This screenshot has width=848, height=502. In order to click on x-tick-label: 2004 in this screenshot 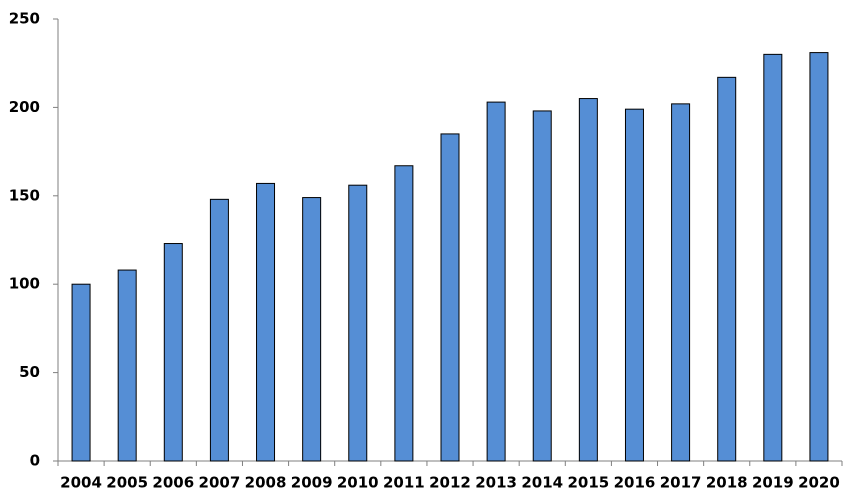, I will do `click(81, 483)`.